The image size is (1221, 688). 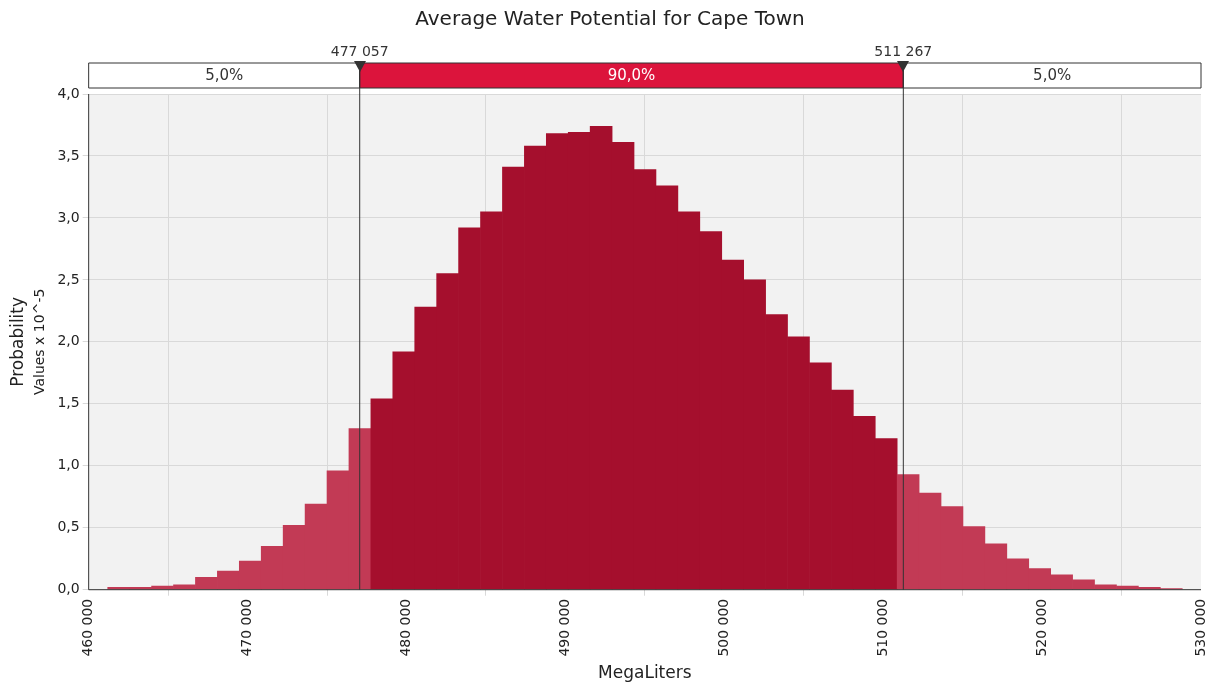 What do you see at coordinates (68, 464) in the screenshot?
I see `y-tick-label: 1,0` at bounding box center [68, 464].